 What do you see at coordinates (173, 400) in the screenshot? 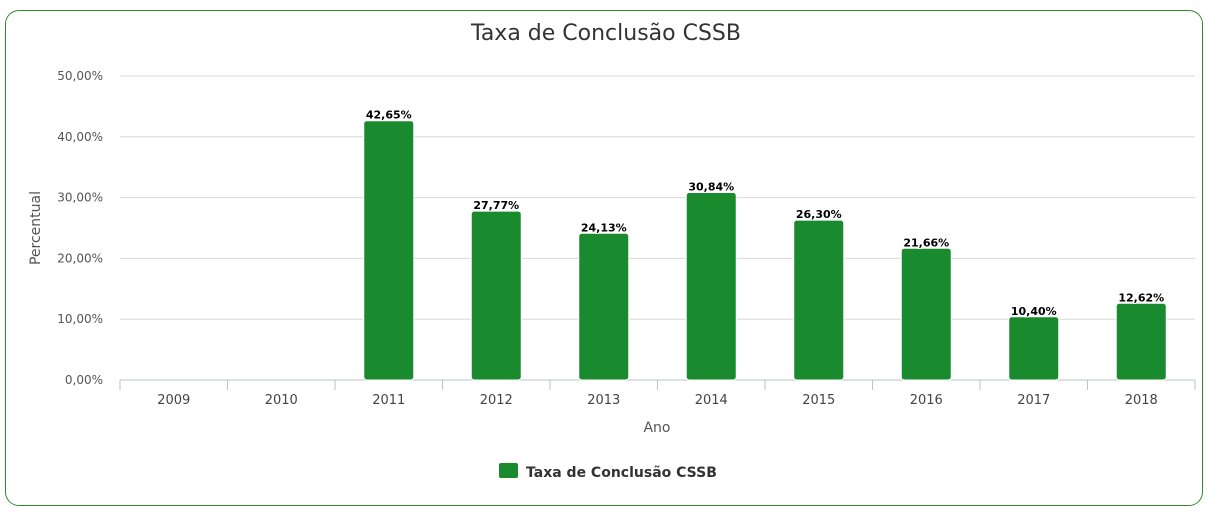
I see `x-tick-label: 2009` at bounding box center [173, 400].